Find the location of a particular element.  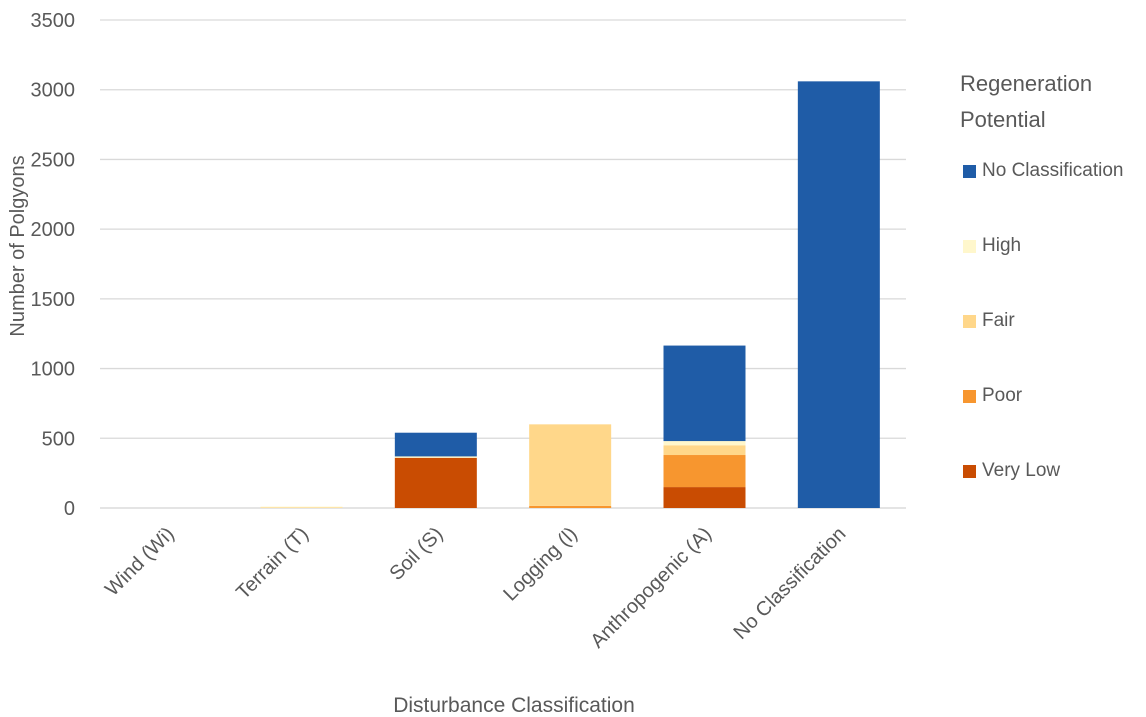

x-tick-label: No Classification is located at coordinates (789, 583).